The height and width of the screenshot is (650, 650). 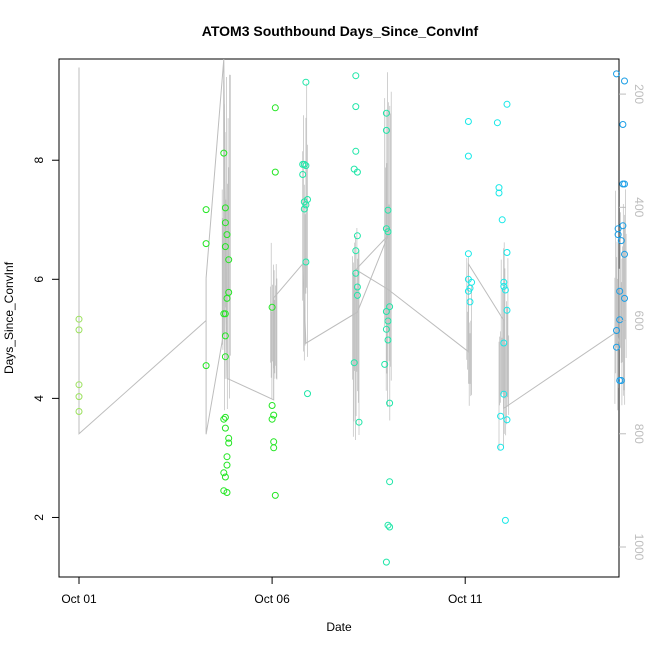 I want to click on chart-title: ATOM3 Southbound Days_Since_ConvInf, so click(x=340, y=31).